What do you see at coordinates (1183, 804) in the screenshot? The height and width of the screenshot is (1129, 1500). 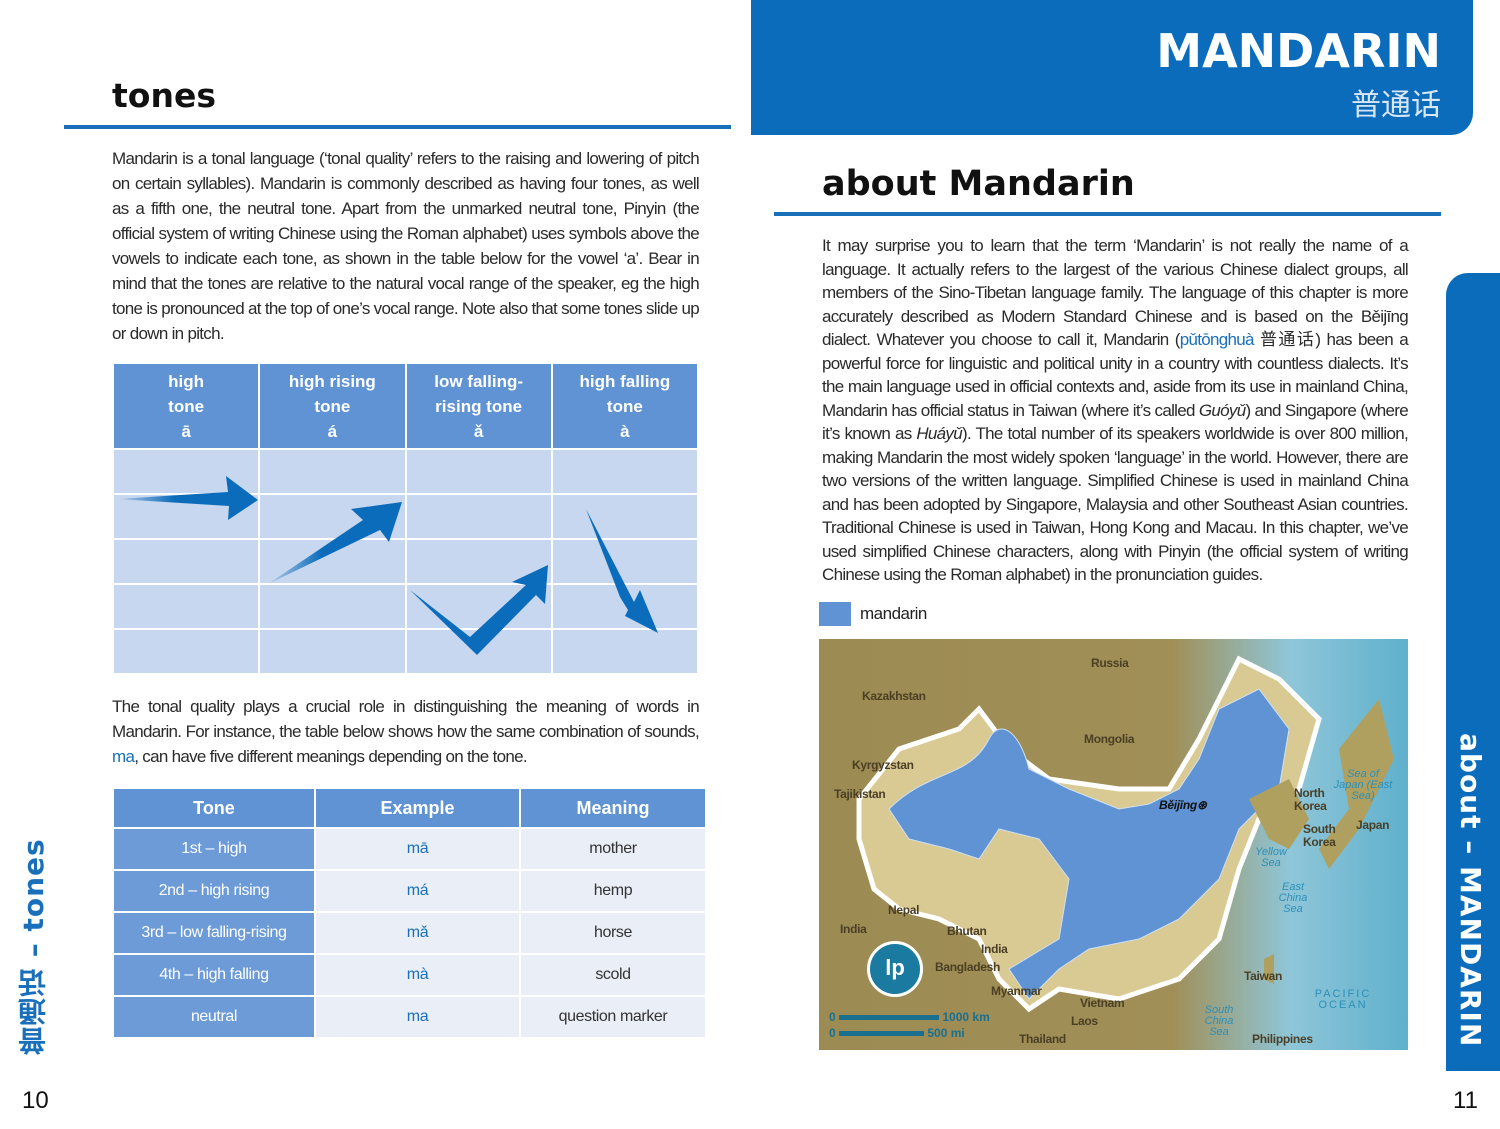 I see `capital-label: Běijīng⊛` at bounding box center [1183, 804].